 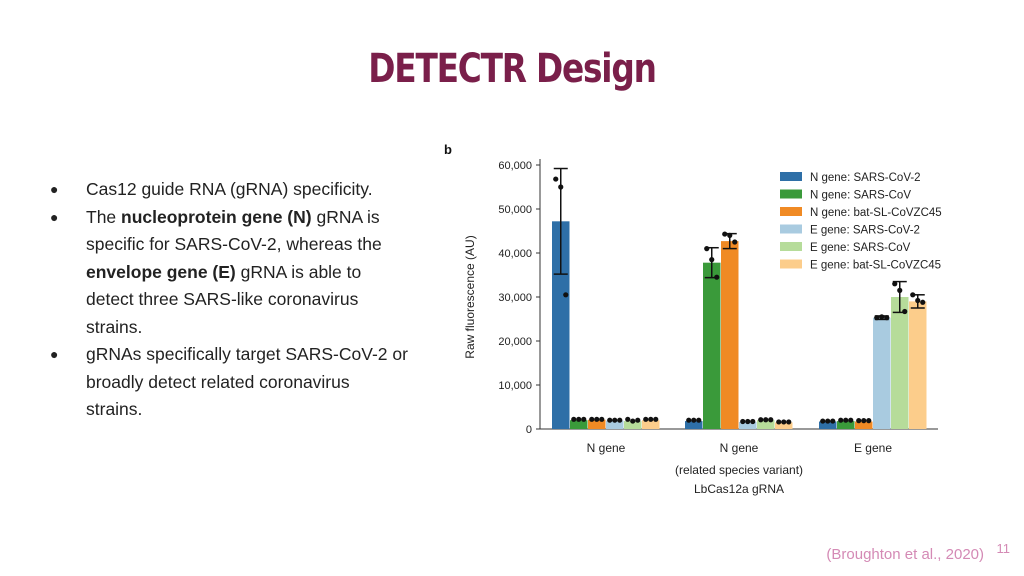 I want to click on y-tick-label: 50,000, so click(x=515, y=210).